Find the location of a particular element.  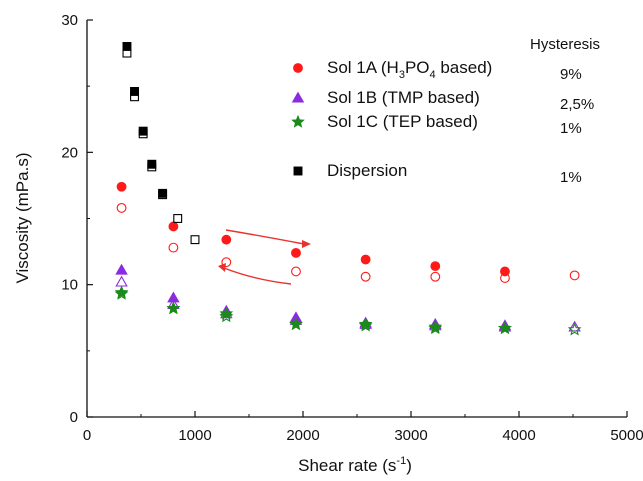

hysteresis-header: Hysteresis is located at coordinates (565, 44).